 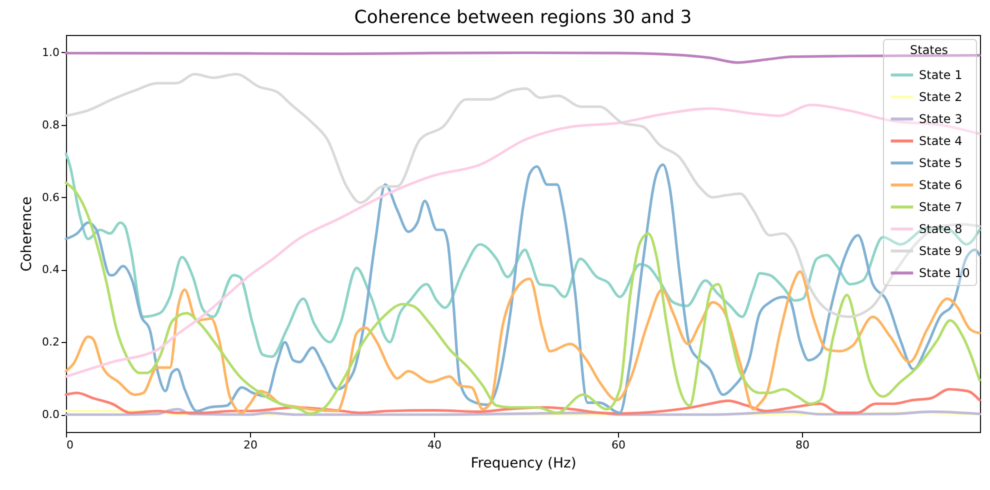 I want to click on legend-label: State 7, so click(x=940, y=207).